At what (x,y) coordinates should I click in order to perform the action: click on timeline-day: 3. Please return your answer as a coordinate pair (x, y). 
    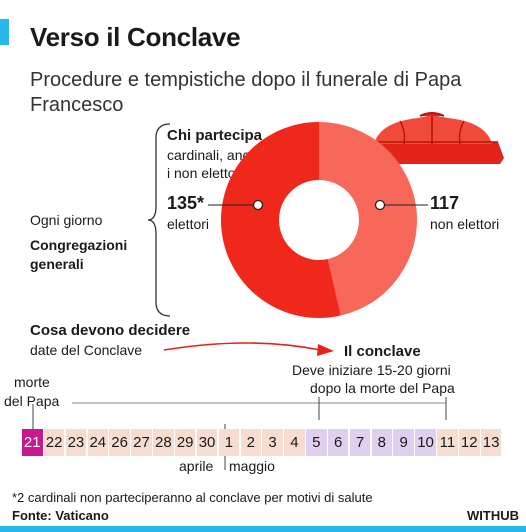
    Looking at the image, I should click on (272, 442).